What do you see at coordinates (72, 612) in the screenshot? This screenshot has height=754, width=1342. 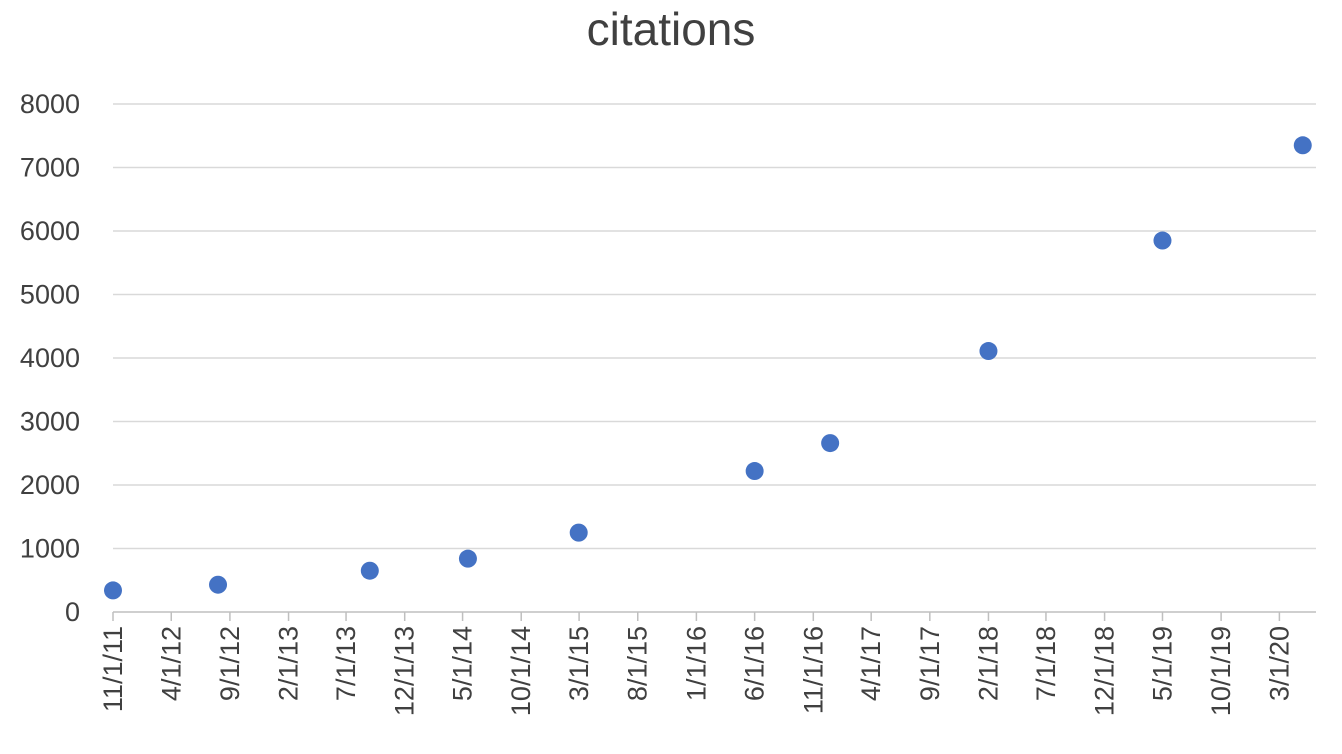 I see `y-tick-label: 0` at bounding box center [72, 612].